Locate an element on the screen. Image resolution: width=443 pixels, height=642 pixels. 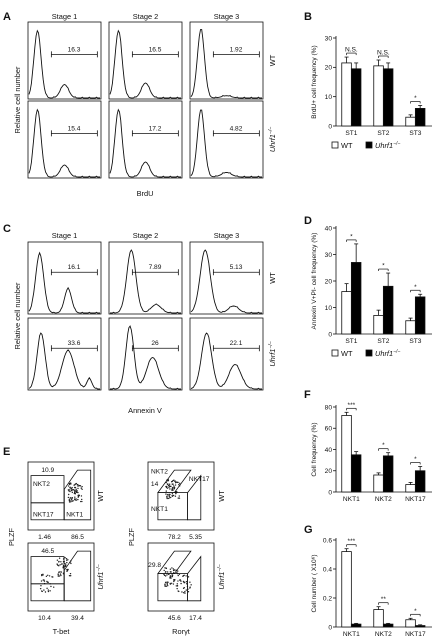
y-tick-label: 10 is located at coordinates (329, 308).